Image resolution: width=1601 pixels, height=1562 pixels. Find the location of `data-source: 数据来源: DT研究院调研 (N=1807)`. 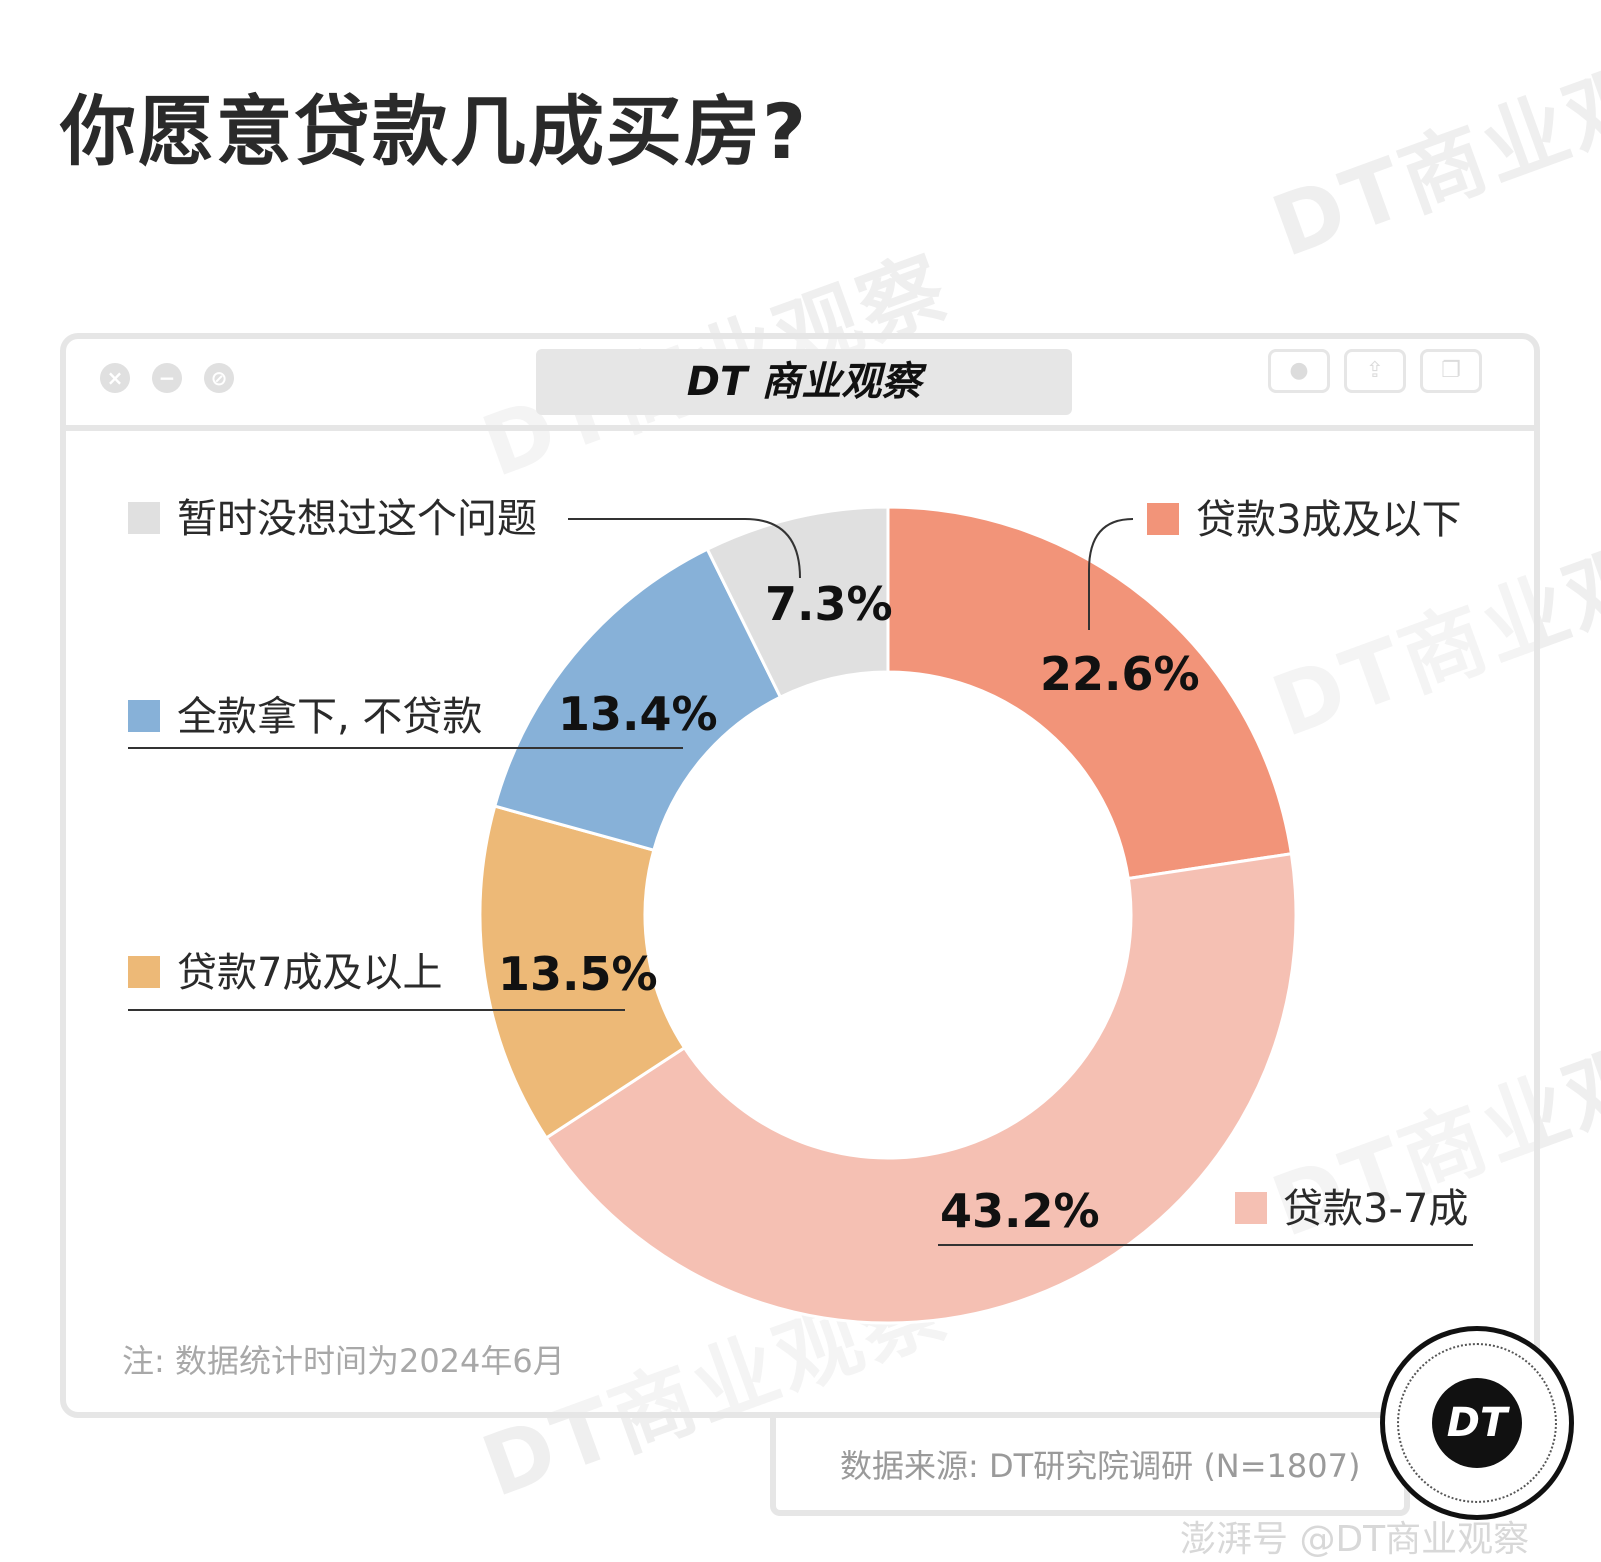

data-source: 数据来源: DT研究院调研 (N=1807) is located at coordinates (1100, 1466).